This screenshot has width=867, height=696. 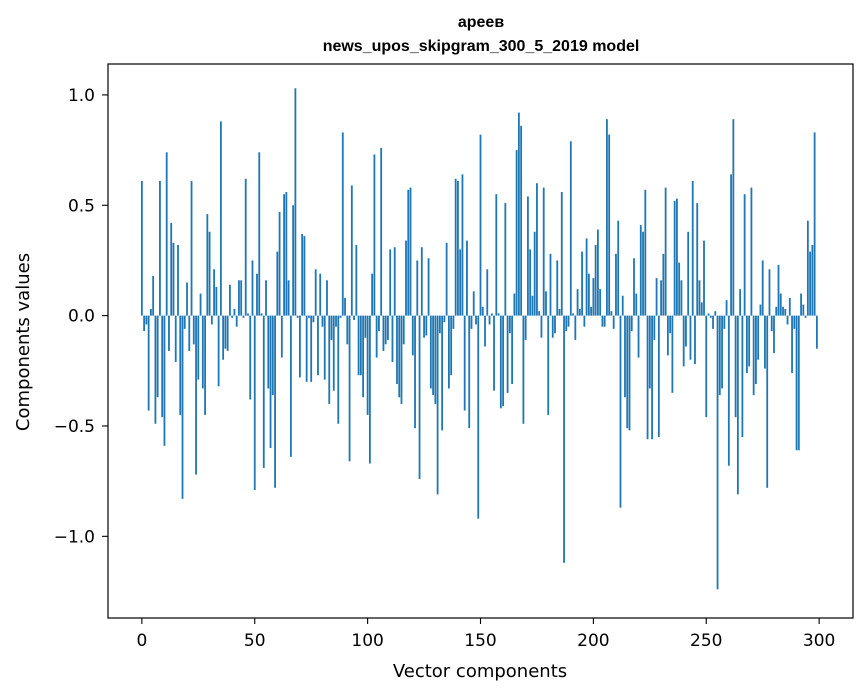 What do you see at coordinates (367, 641) in the screenshot?
I see `x-tick-label: 100` at bounding box center [367, 641].